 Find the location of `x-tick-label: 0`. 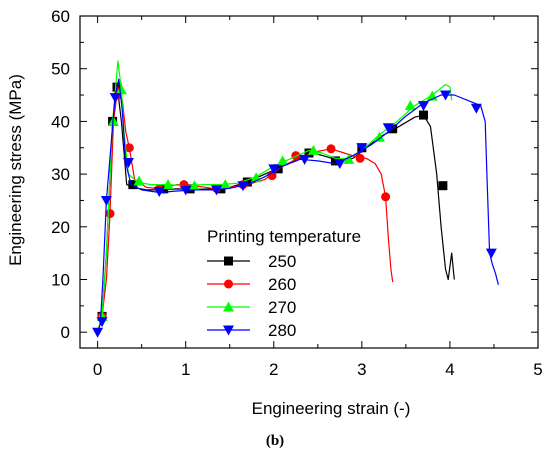

x-tick-label: 0 is located at coordinates (97, 369).